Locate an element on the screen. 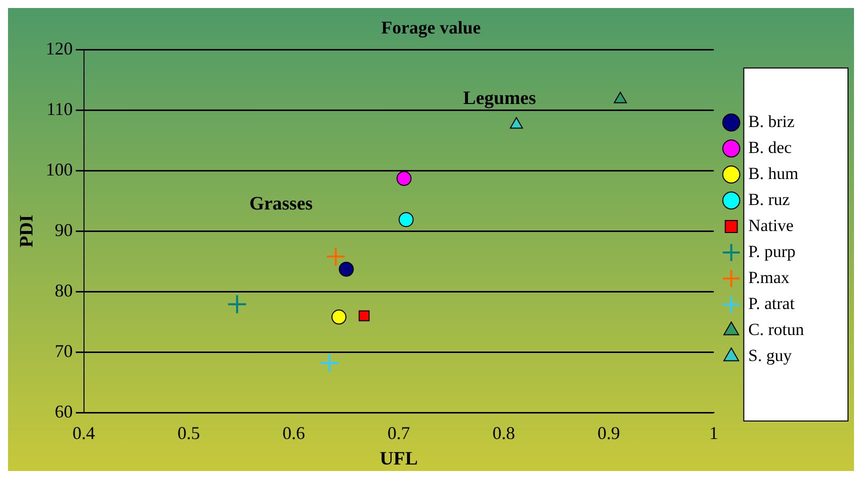 This screenshot has width=862, height=479. legend-label: B. briz is located at coordinates (771, 121).